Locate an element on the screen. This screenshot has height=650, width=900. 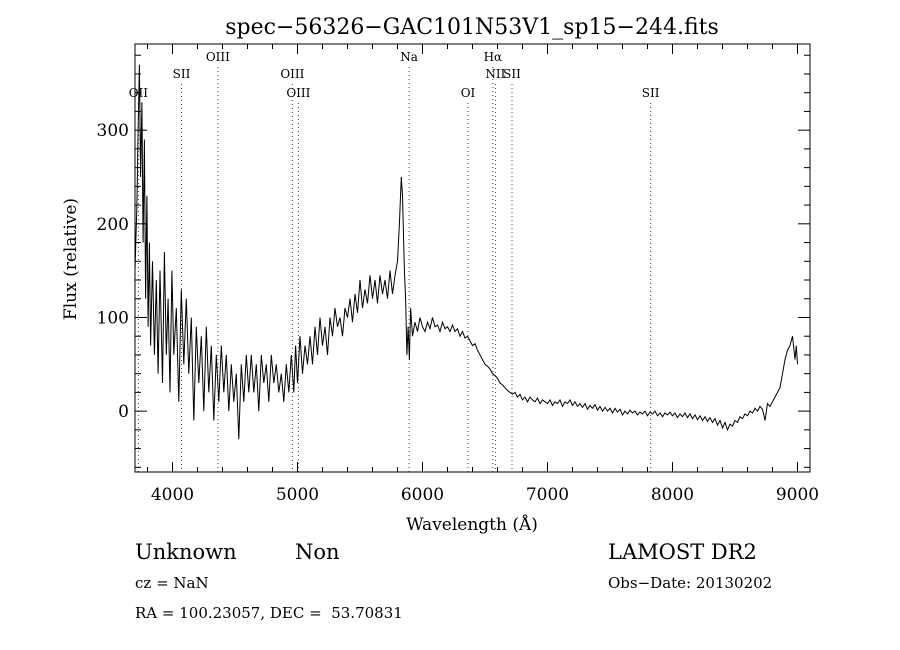
line-marker-label: OI is located at coordinates (468, 93).